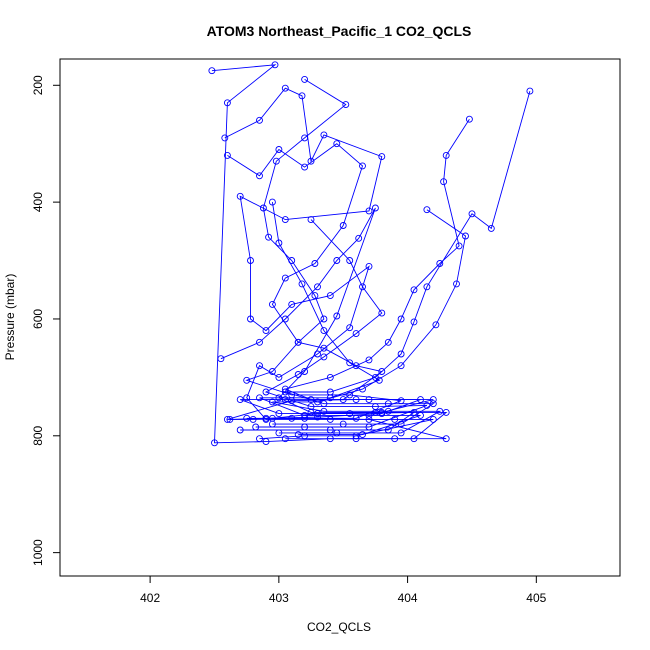 The height and width of the screenshot is (650, 650). What do you see at coordinates (38, 552) in the screenshot?
I see `y-tick-label: 1000` at bounding box center [38, 552].